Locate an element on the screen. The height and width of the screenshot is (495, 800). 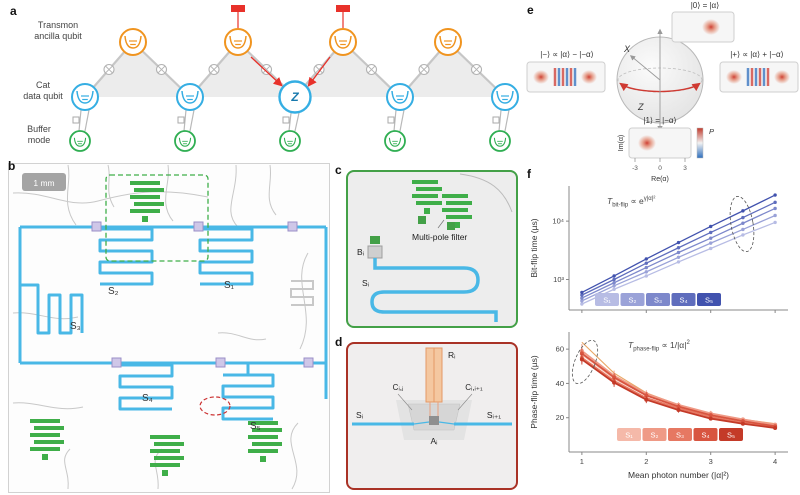
bitflip-annotation: Tbit-flip ∝ eγ|α|² is located at coordinates (631, 202).